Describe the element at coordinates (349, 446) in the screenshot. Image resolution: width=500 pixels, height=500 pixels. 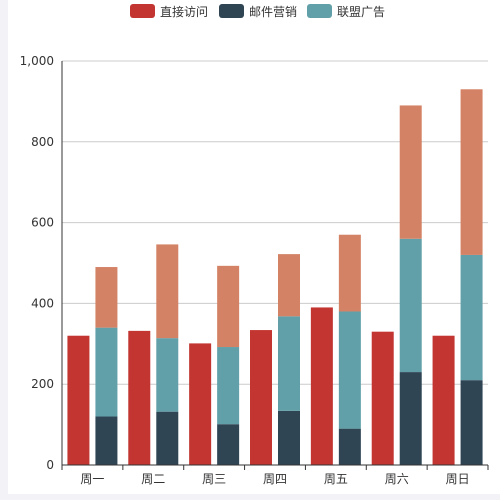
I see `bar-s2-周五` at that location.